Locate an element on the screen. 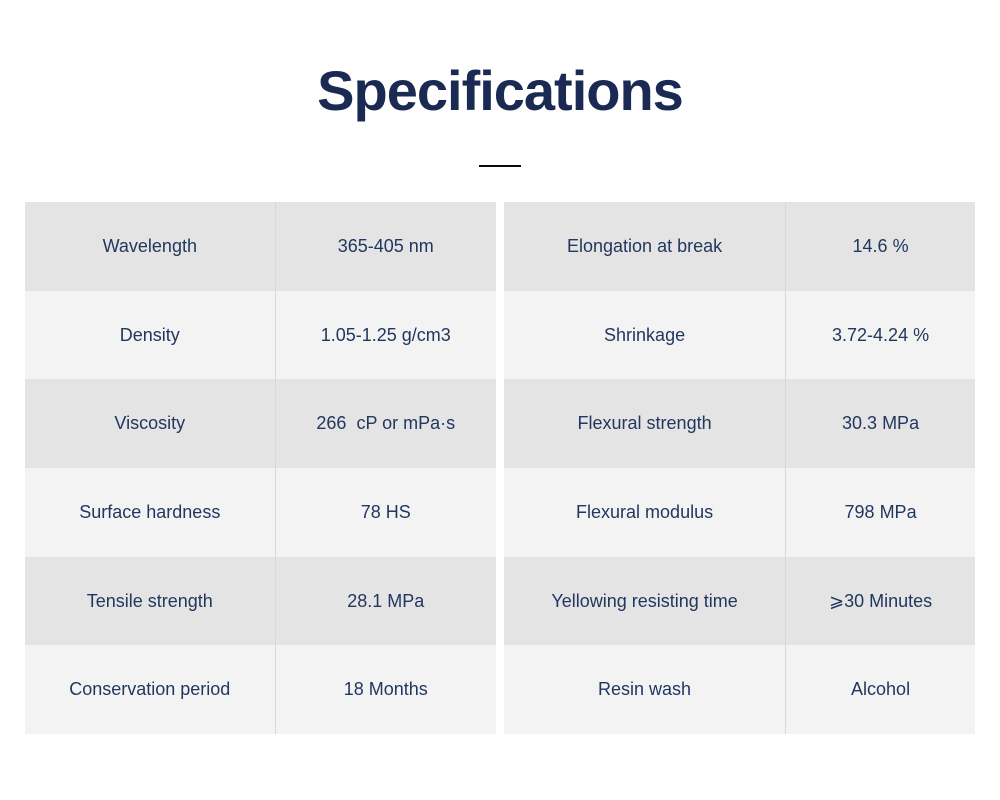 This screenshot has width=1000, height=800. spec-row: Wavelength 365-405 nm is located at coordinates (260, 246).